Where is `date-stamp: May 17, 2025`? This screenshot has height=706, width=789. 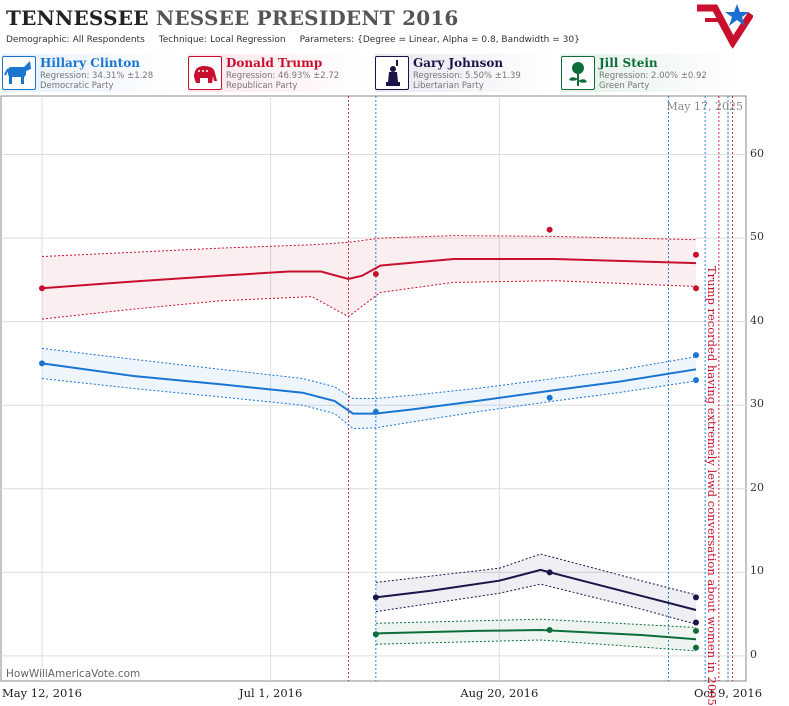
date-stamp: May 17, 2025 is located at coordinates (704, 106).